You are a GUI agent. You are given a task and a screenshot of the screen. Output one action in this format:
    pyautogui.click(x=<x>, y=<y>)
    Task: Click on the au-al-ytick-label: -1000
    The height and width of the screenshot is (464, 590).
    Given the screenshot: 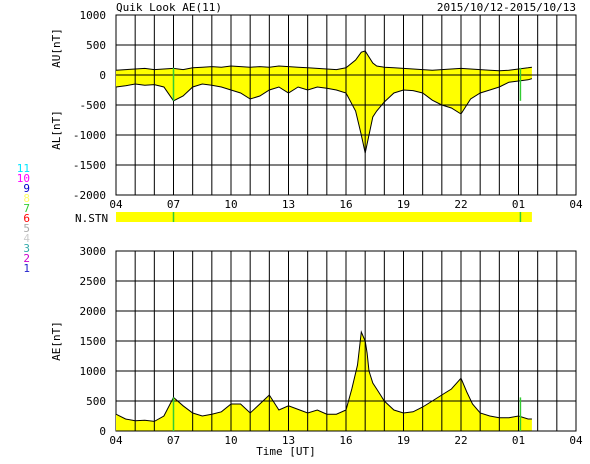 What is the action you would take?
    pyautogui.click(x=89, y=135)
    